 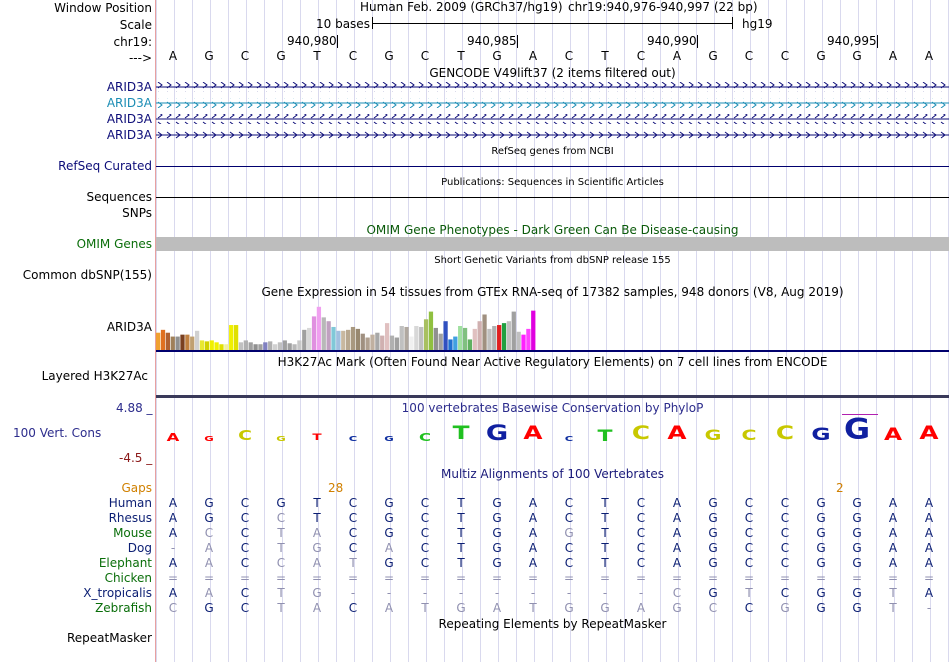 What do you see at coordinates (119, 197) in the screenshot?
I see `sequences-label: Sequences` at bounding box center [119, 197].